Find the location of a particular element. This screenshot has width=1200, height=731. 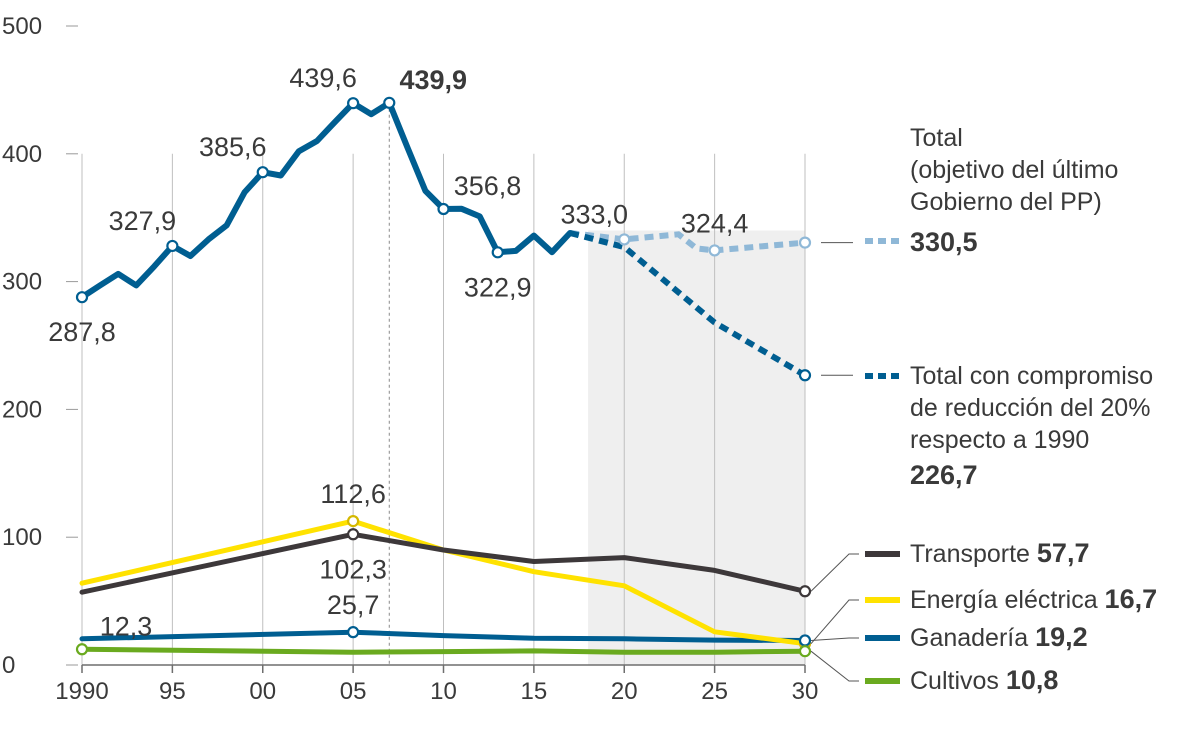

data-label: 439,6 is located at coordinates (323, 78).